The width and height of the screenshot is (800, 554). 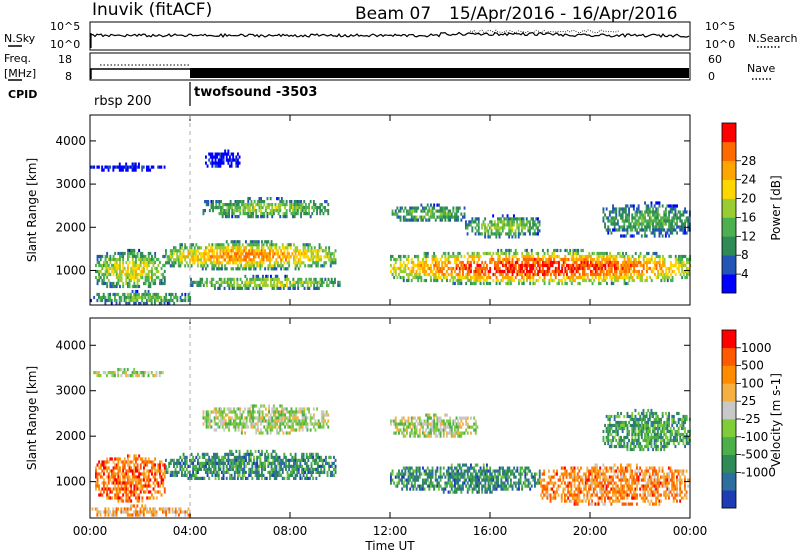 I want to click on program-twofsound: twofsound -3503, so click(x=255, y=92).